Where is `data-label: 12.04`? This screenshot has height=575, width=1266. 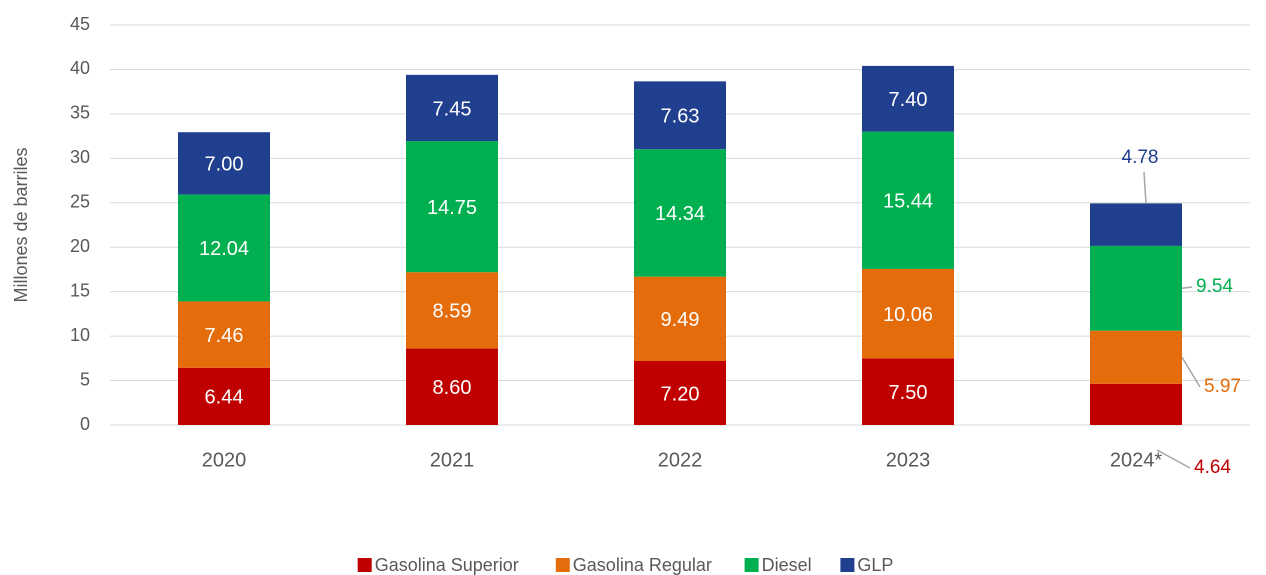 data-label: 12.04 is located at coordinates (224, 249).